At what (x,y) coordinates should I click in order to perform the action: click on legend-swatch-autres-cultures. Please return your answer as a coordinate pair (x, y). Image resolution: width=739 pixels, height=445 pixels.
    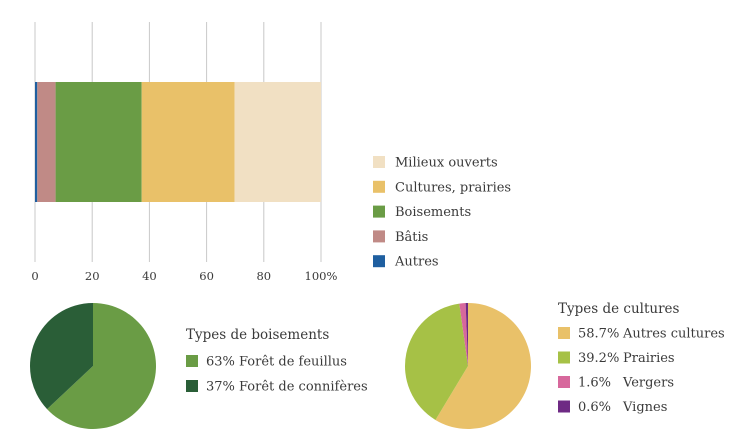
    Looking at the image, I should click on (564, 333).